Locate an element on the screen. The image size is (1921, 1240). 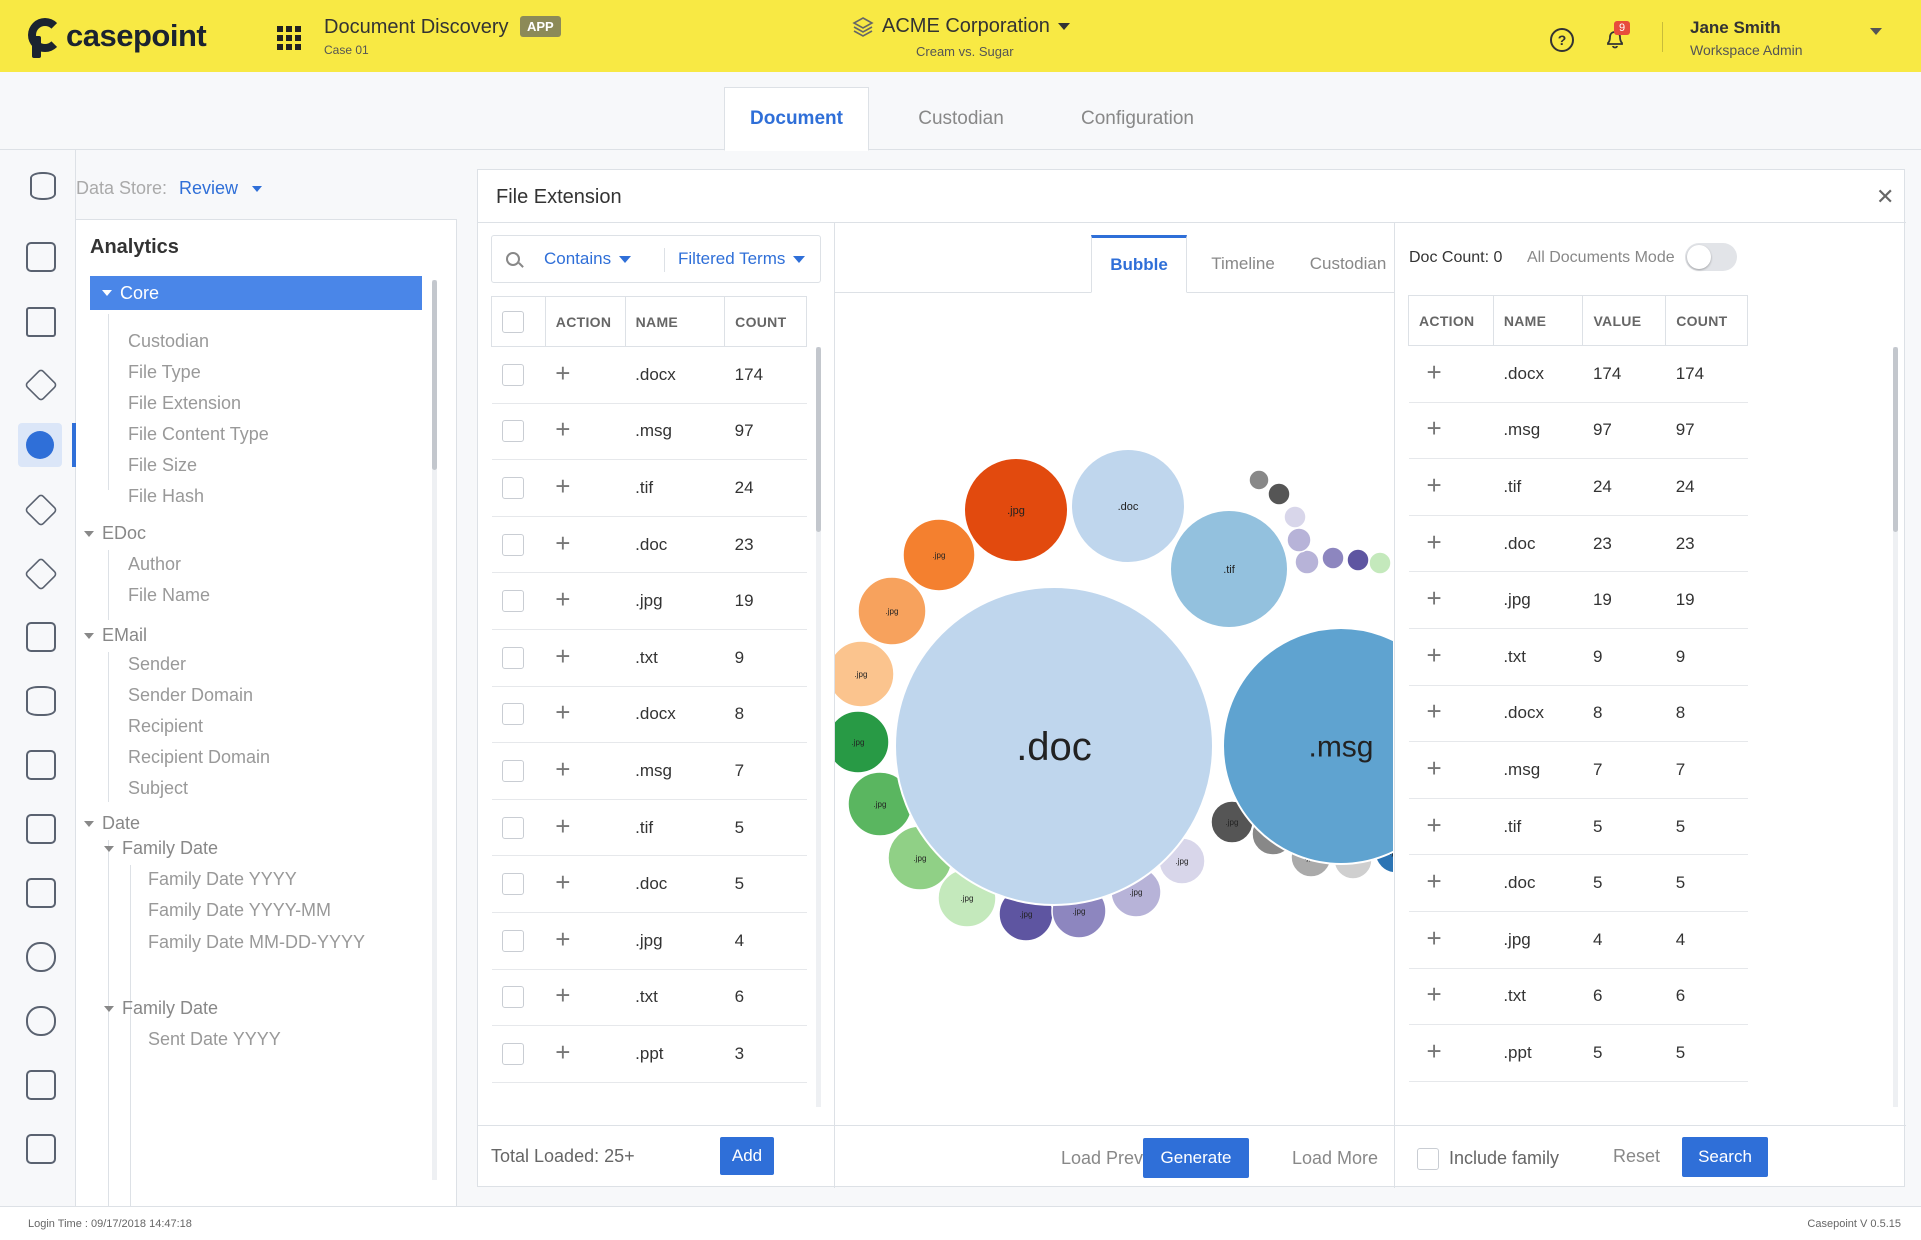
table-row: + .tif 5 5 is located at coordinates (1578, 827).